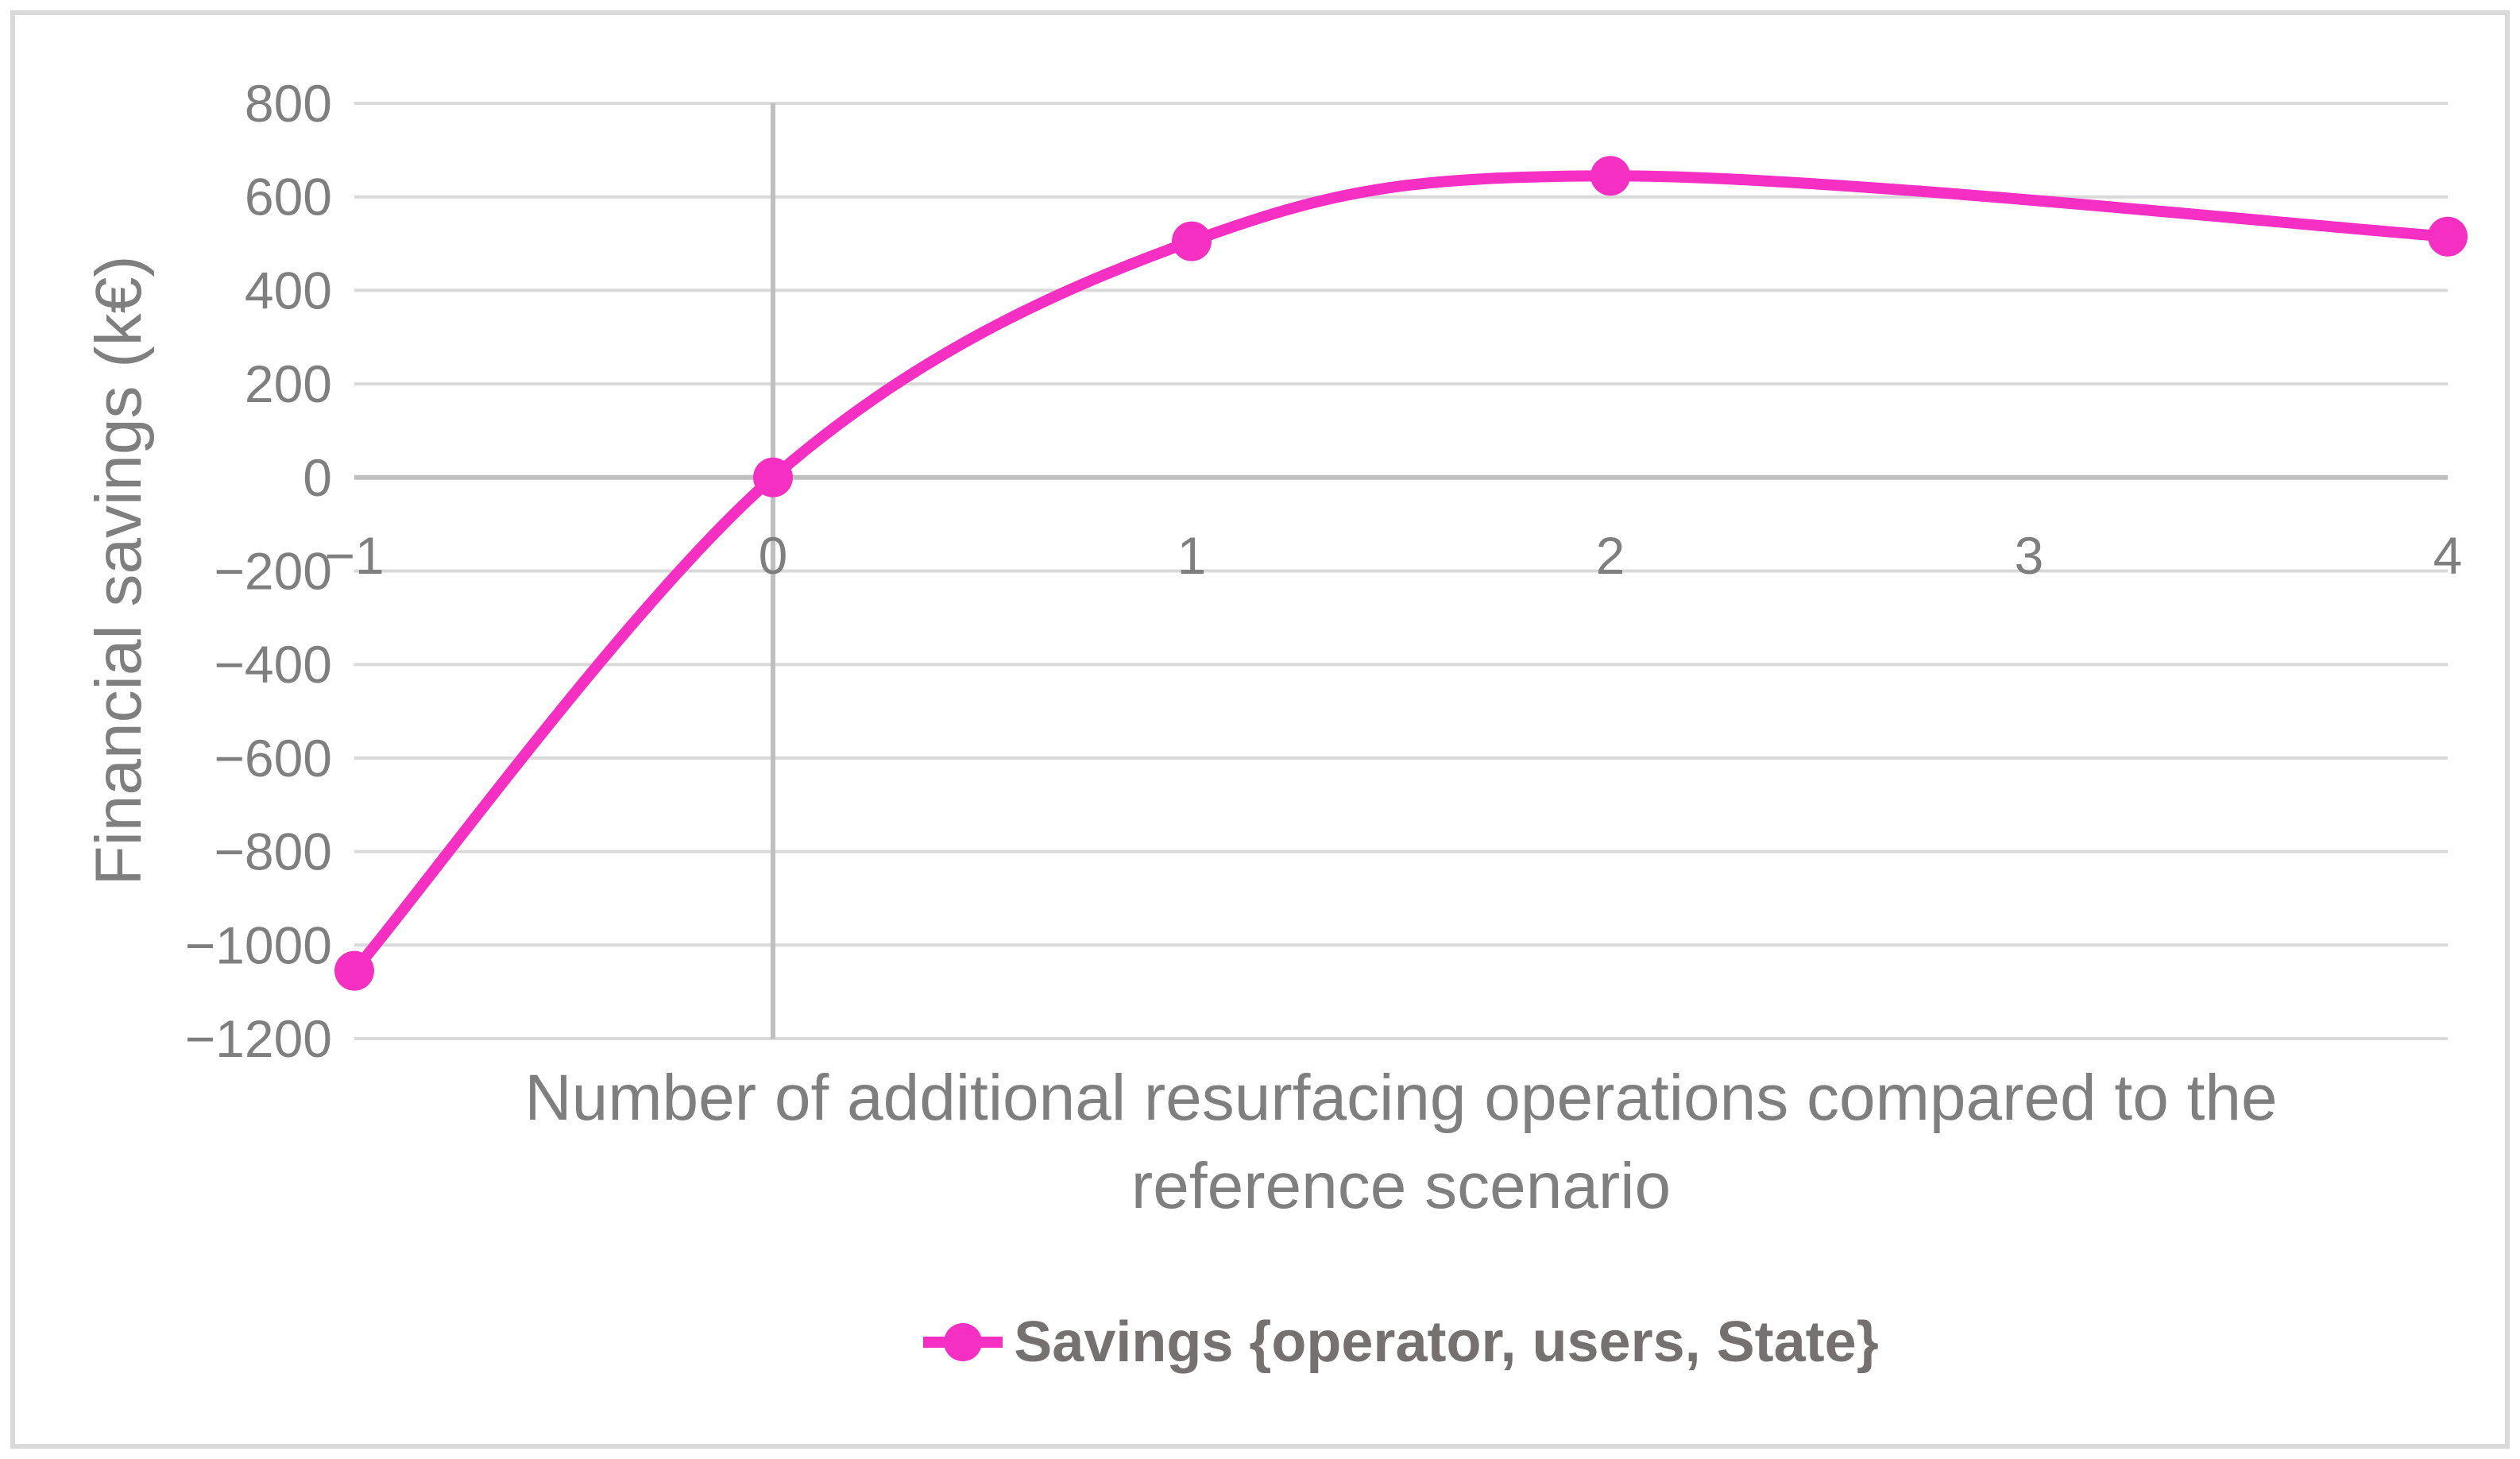 The height and width of the screenshot is (1459, 2520). Describe the element at coordinates (2448, 555) in the screenshot. I see `x-tick-label: 4` at that location.